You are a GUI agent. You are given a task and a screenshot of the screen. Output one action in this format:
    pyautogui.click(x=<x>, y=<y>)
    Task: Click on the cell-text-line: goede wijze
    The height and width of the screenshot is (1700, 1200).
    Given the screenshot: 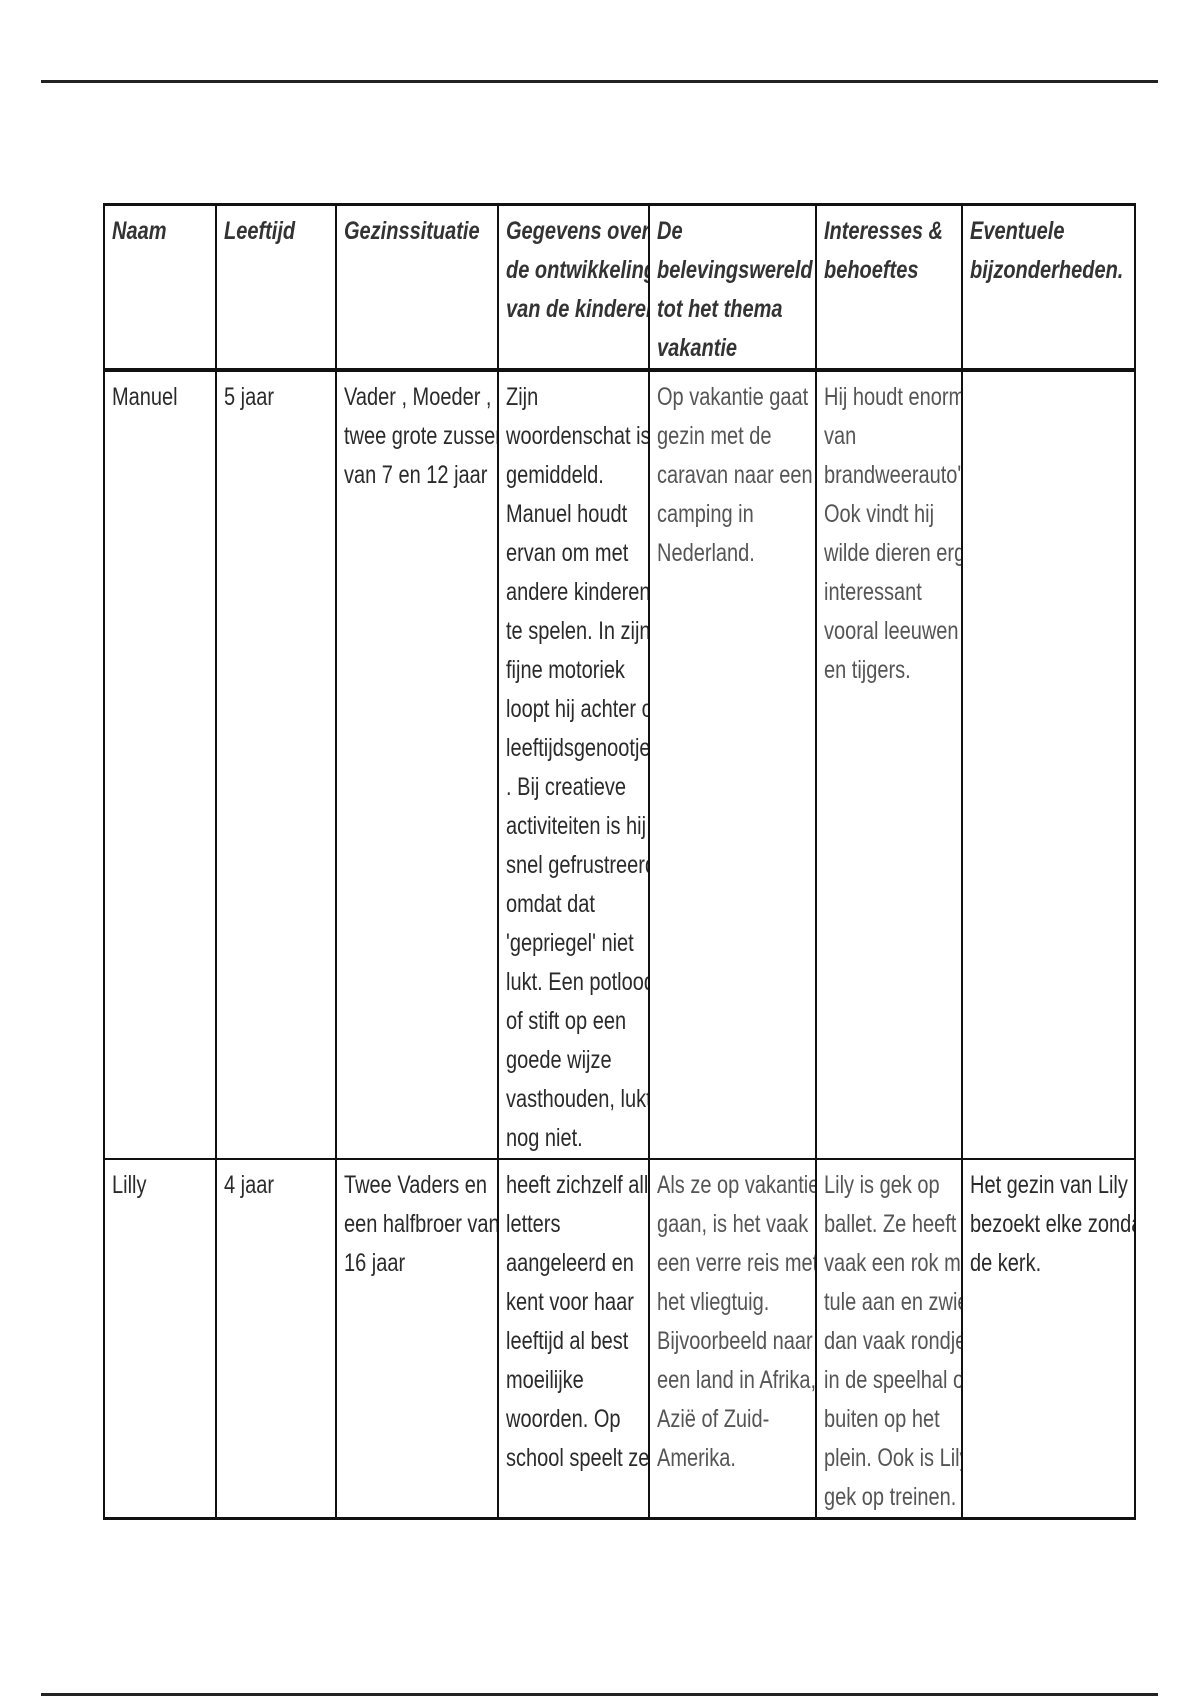 What is the action you would take?
    pyautogui.click(x=559, y=1060)
    